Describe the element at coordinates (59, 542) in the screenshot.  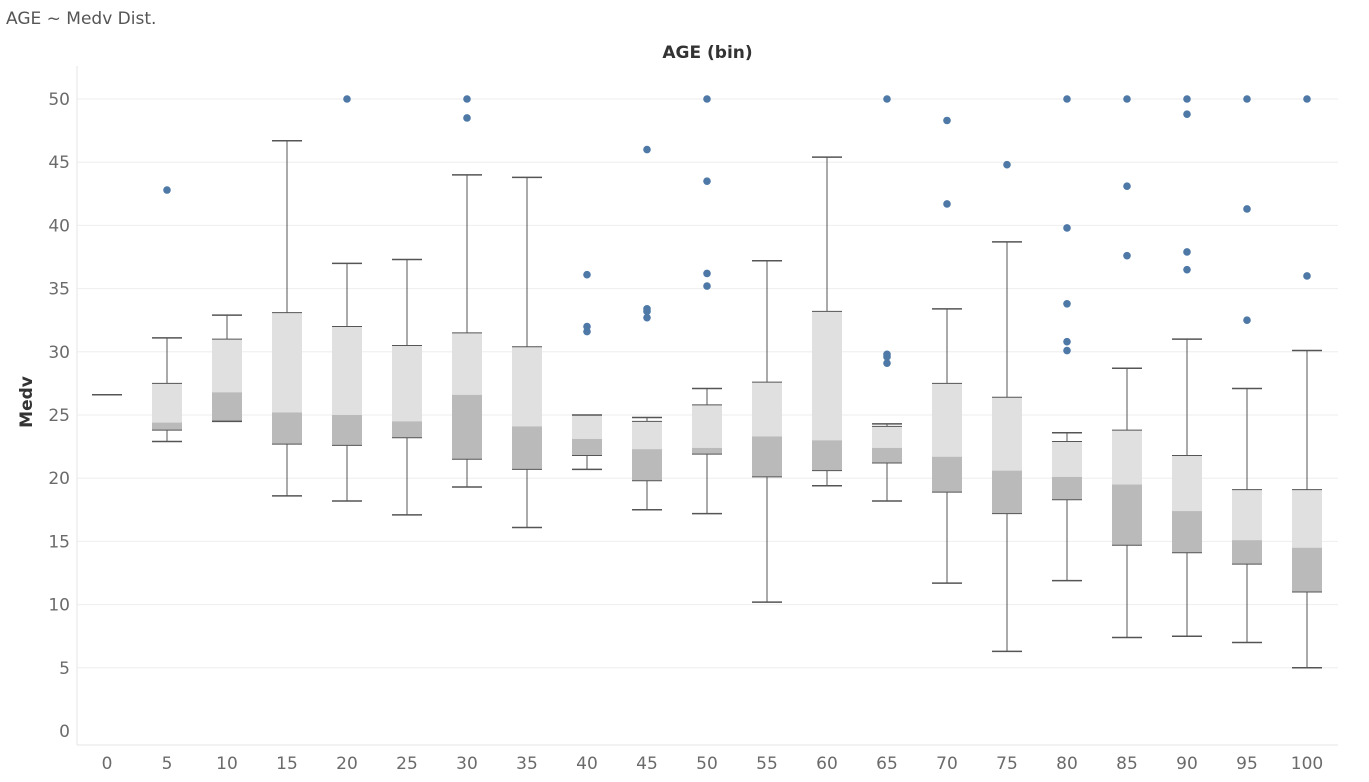
I see `y-tick-label: 15` at that location.